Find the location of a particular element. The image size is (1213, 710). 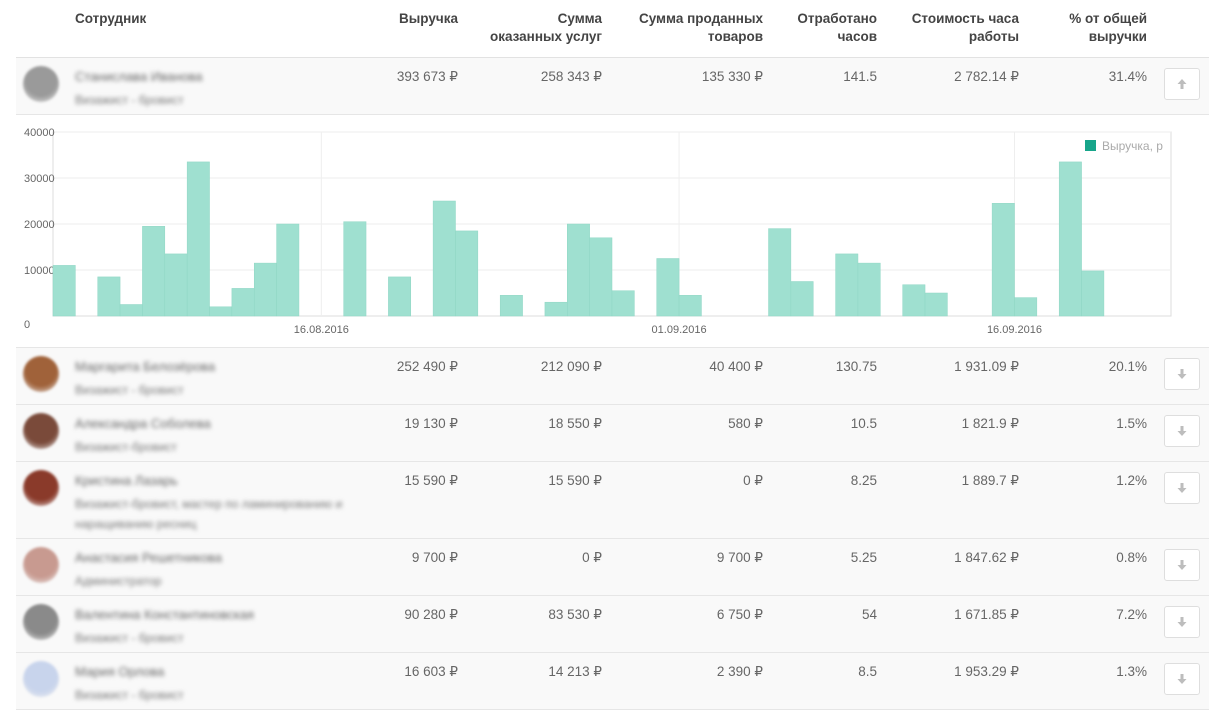

column-header-services-line1: Сумма is located at coordinates (579, 18).